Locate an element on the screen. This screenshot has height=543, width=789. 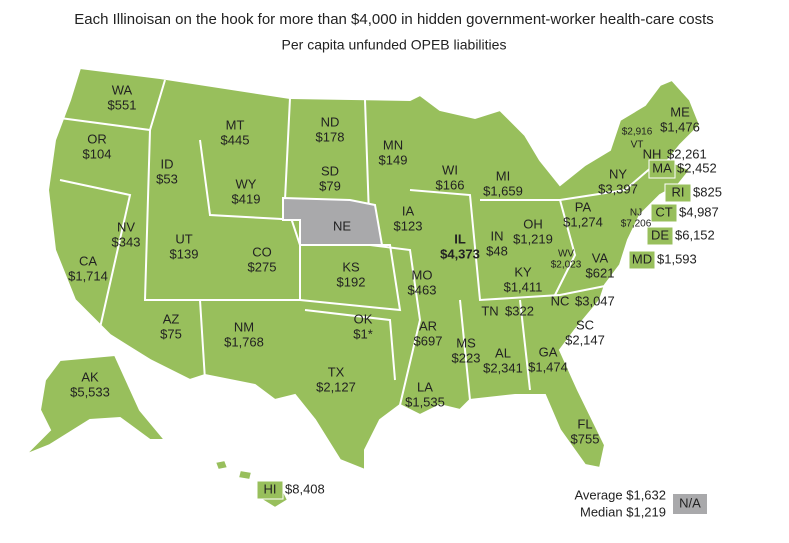
na-swatch is located at coordinates (690, 504).